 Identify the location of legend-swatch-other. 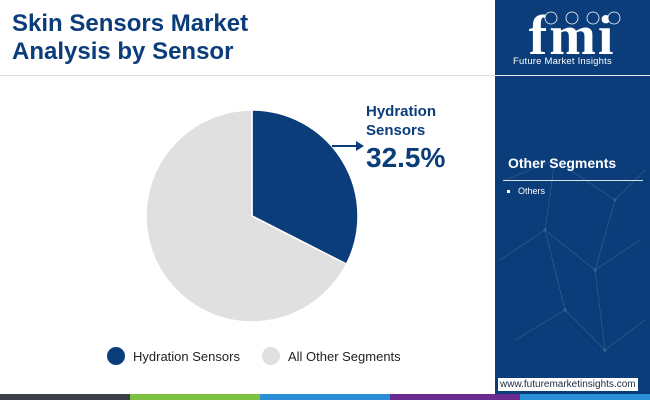
(270, 356).